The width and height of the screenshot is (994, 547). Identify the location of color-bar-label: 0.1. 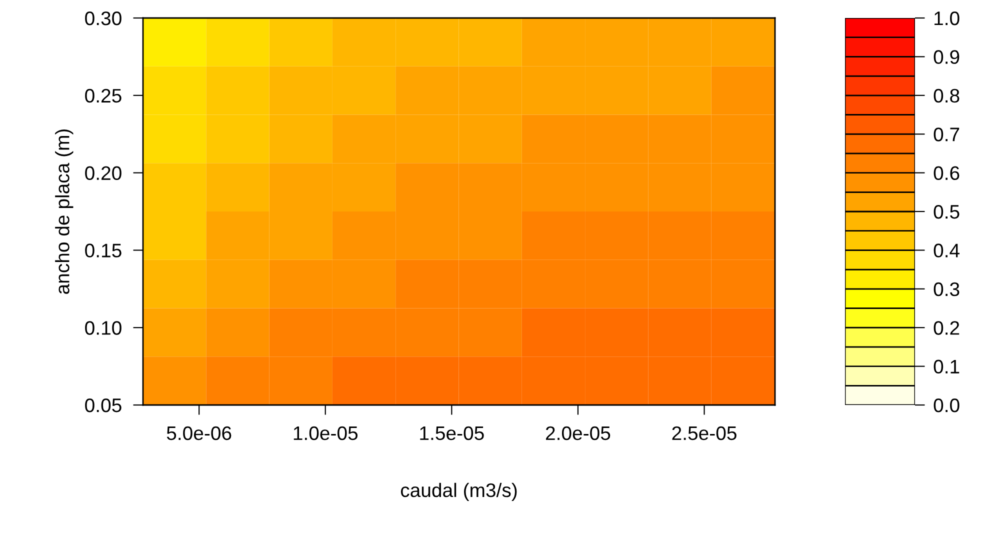
(947, 367).